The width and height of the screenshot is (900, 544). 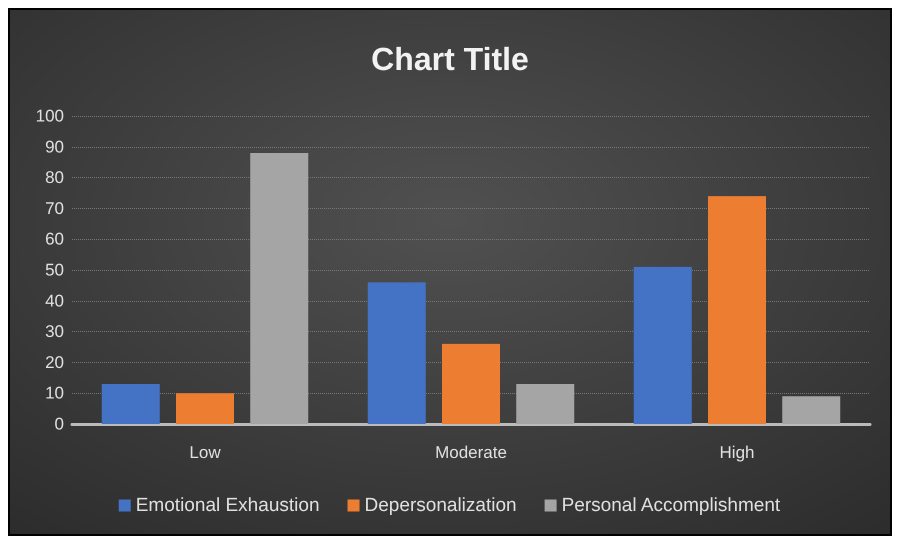 I want to click on x-tick-label: Moderate, so click(x=471, y=452).